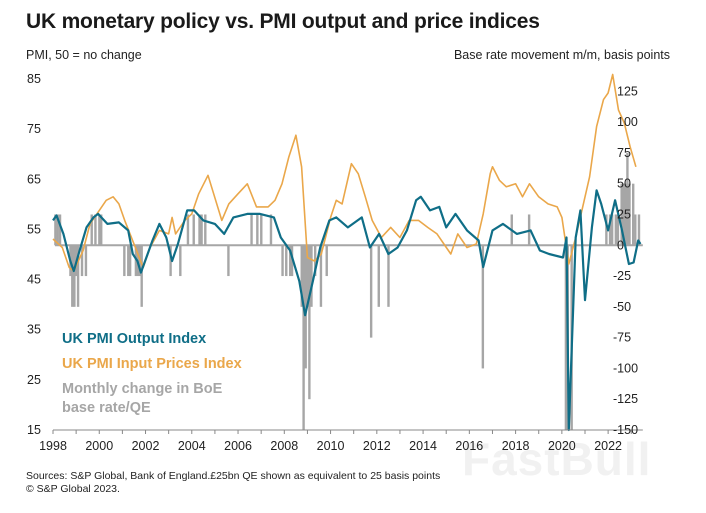 Image resolution: width=706 pixels, height=513 pixels. What do you see at coordinates (622, 276) in the screenshot?
I see `y2-tick-label: -25` at bounding box center [622, 276].